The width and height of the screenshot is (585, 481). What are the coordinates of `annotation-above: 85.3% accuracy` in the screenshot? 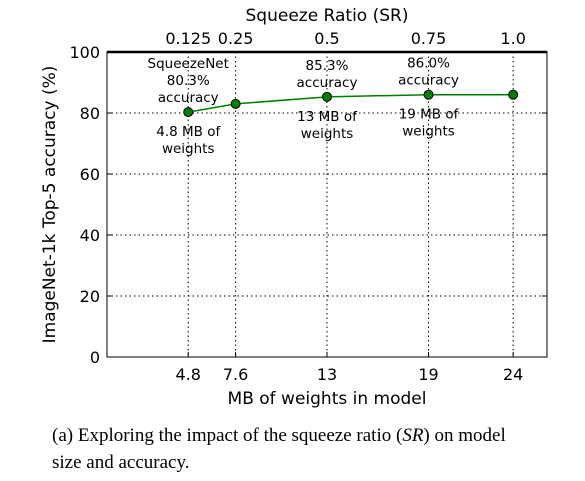 It's located at (327, 74).